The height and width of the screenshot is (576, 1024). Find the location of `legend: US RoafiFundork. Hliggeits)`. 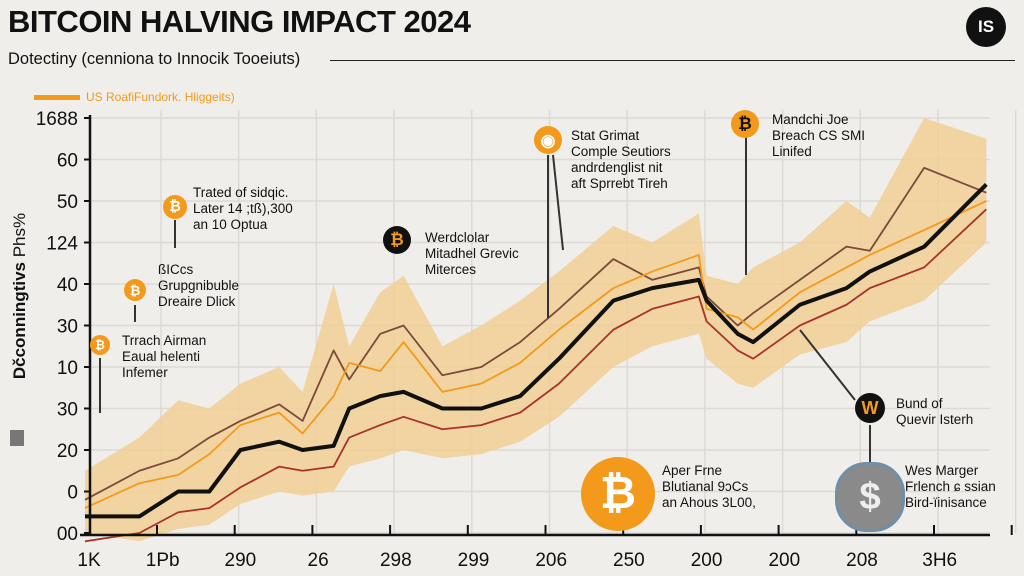

legend: US RoafiFundork. Hliggeits) is located at coordinates (134, 97).